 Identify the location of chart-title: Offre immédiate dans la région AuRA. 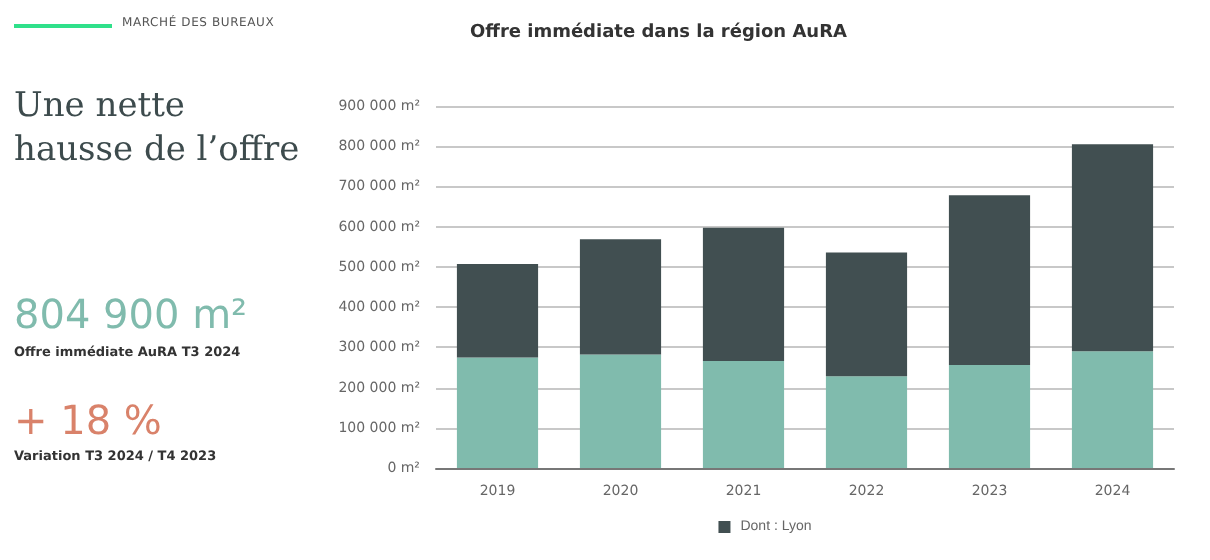
(659, 32).